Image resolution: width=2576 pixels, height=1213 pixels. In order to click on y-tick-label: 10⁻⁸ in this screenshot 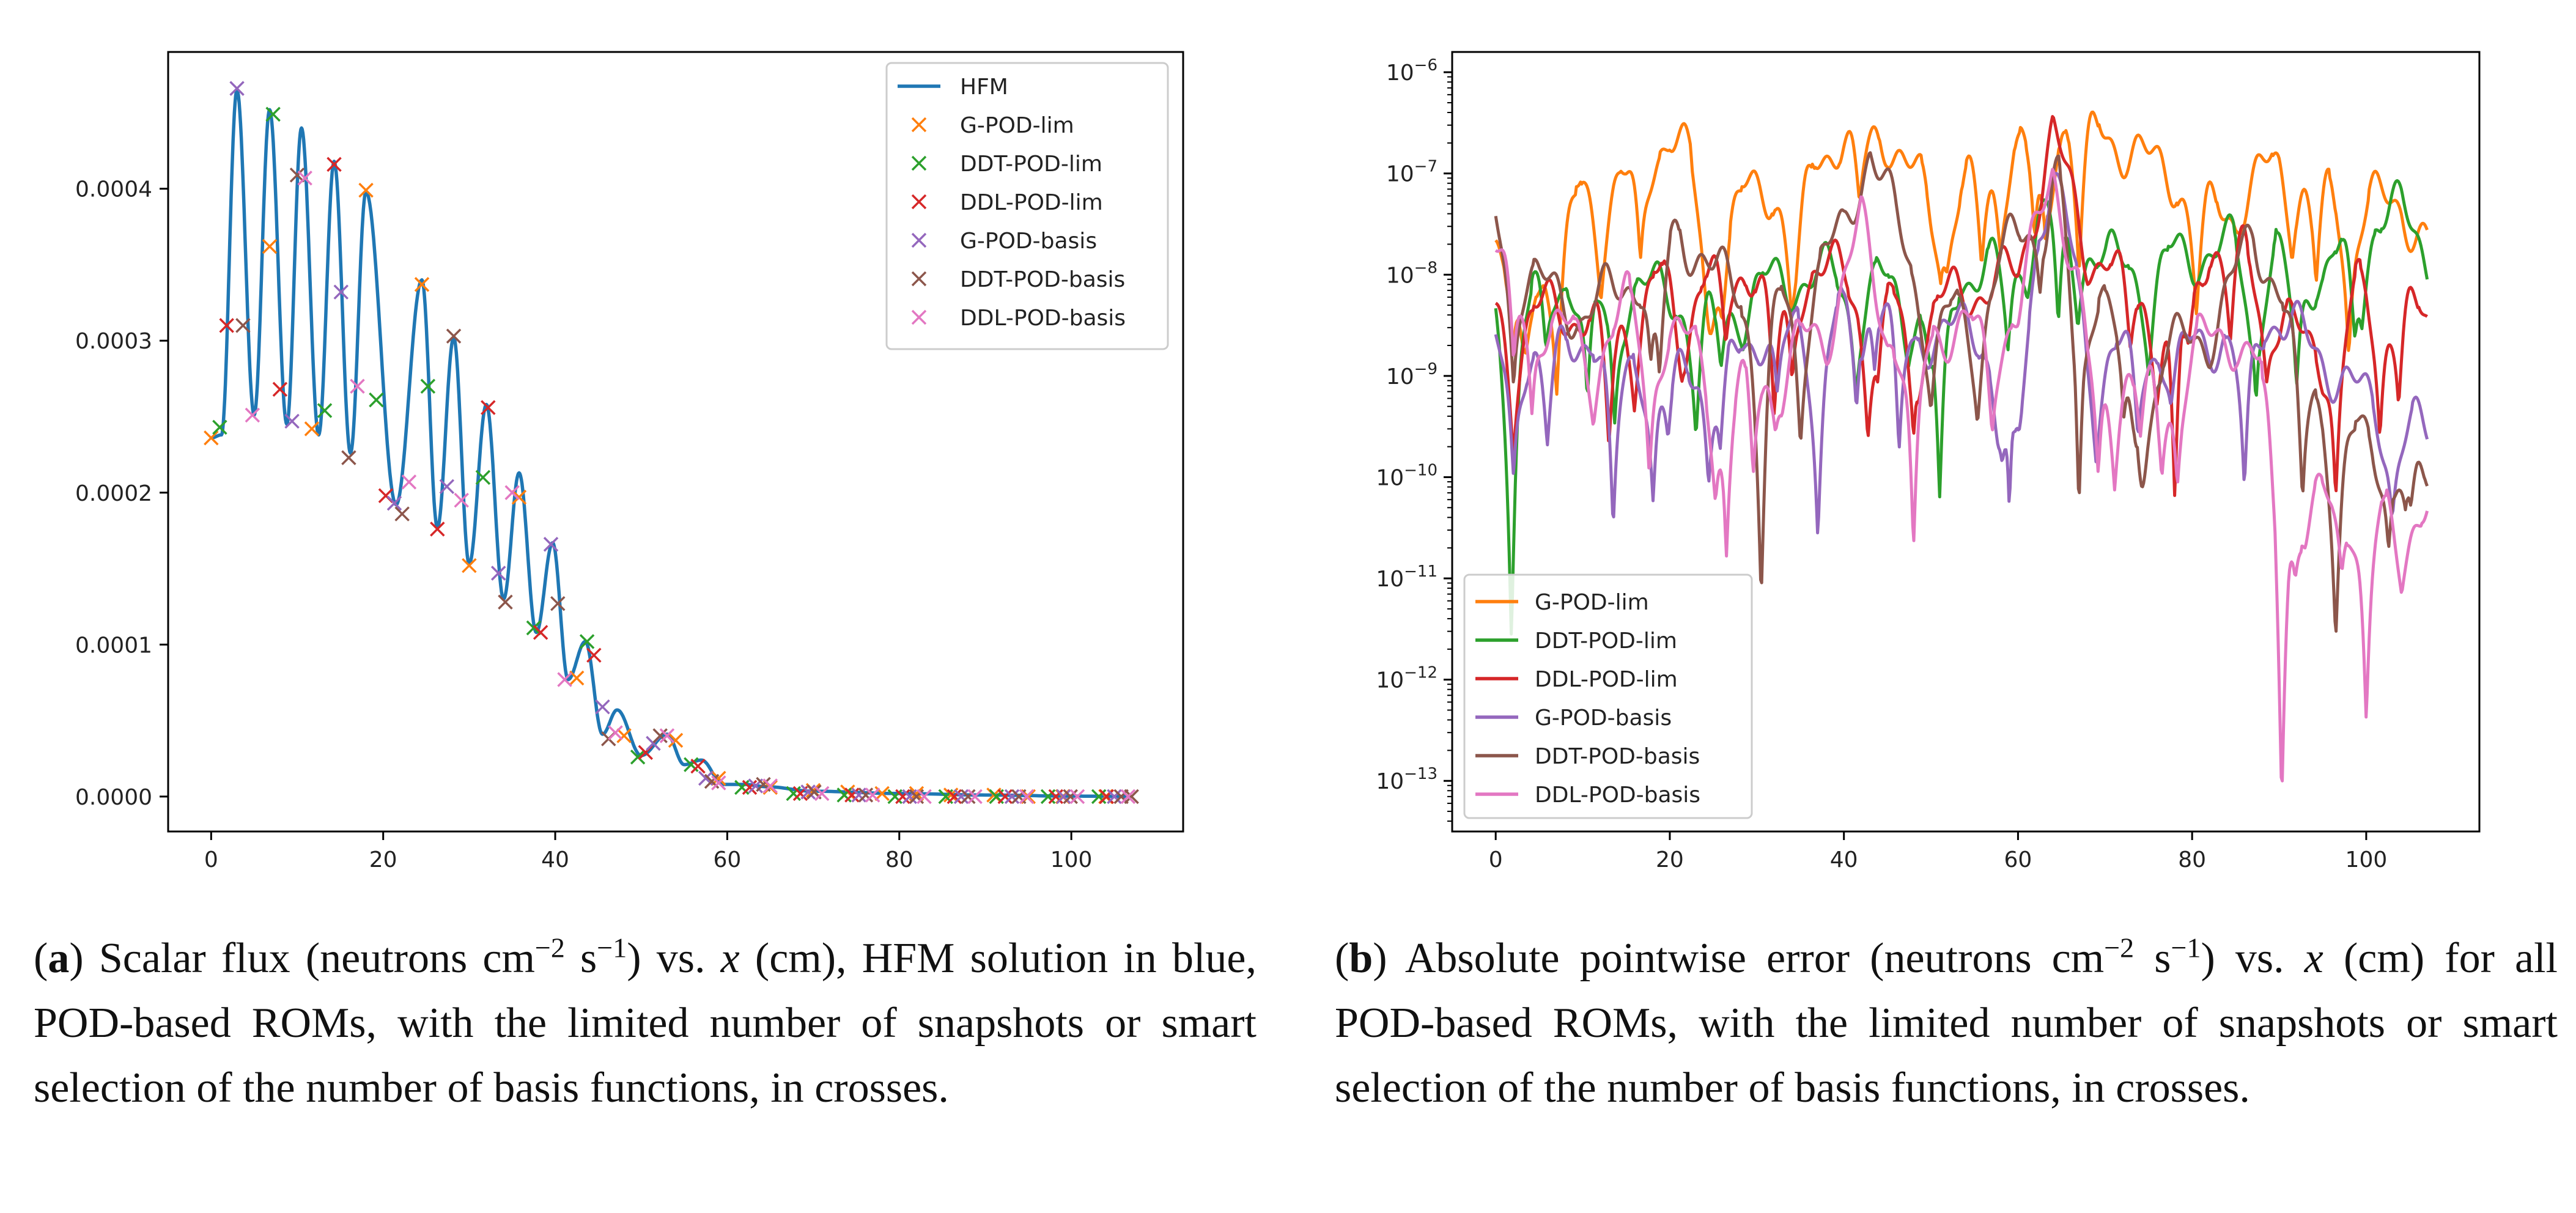, I will do `click(1411, 273)`.